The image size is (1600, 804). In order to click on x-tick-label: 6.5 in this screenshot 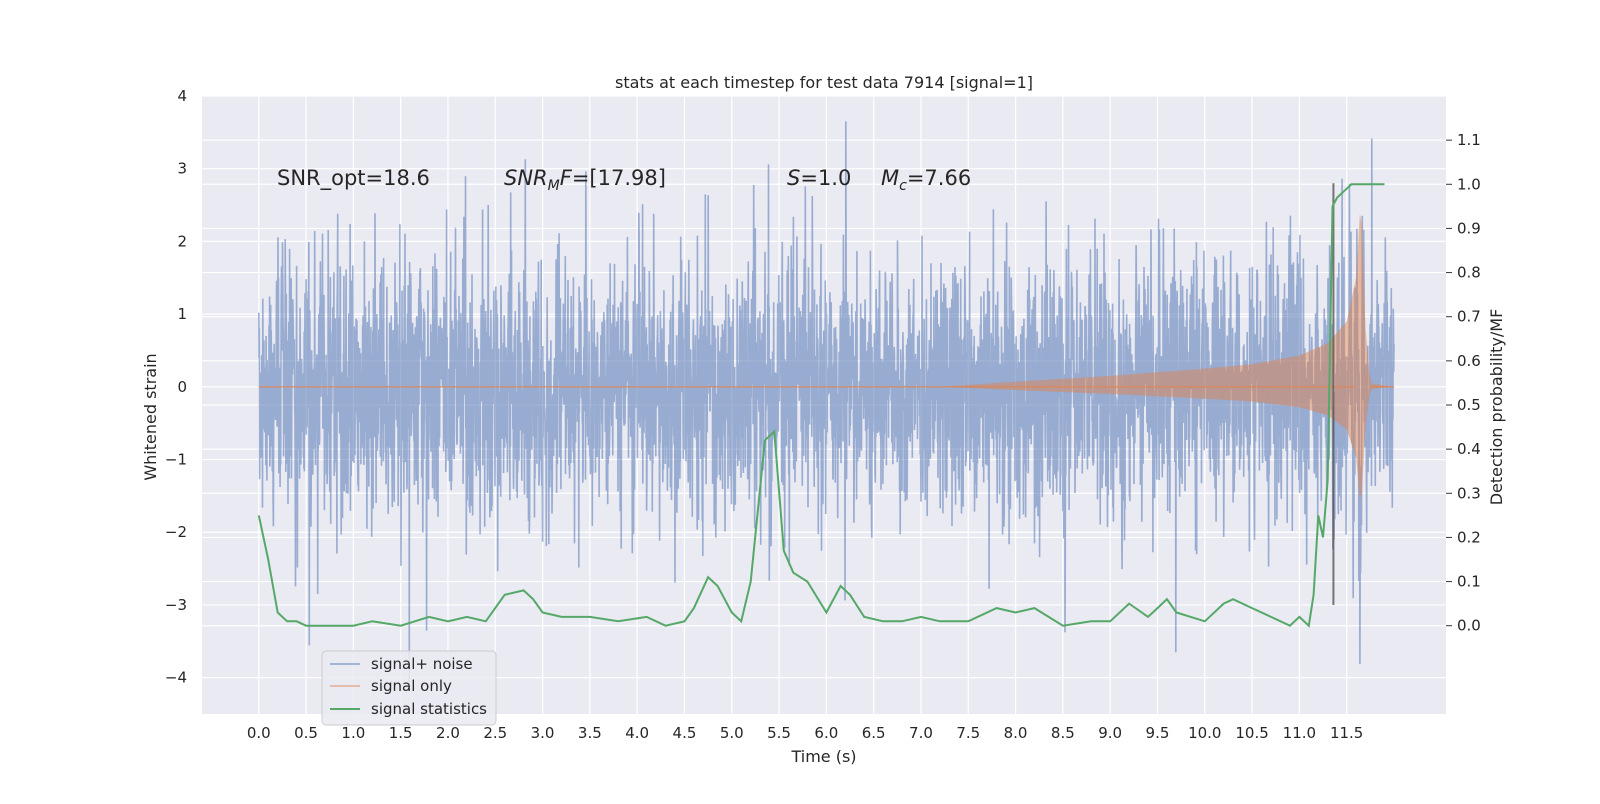, I will do `click(874, 733)`.